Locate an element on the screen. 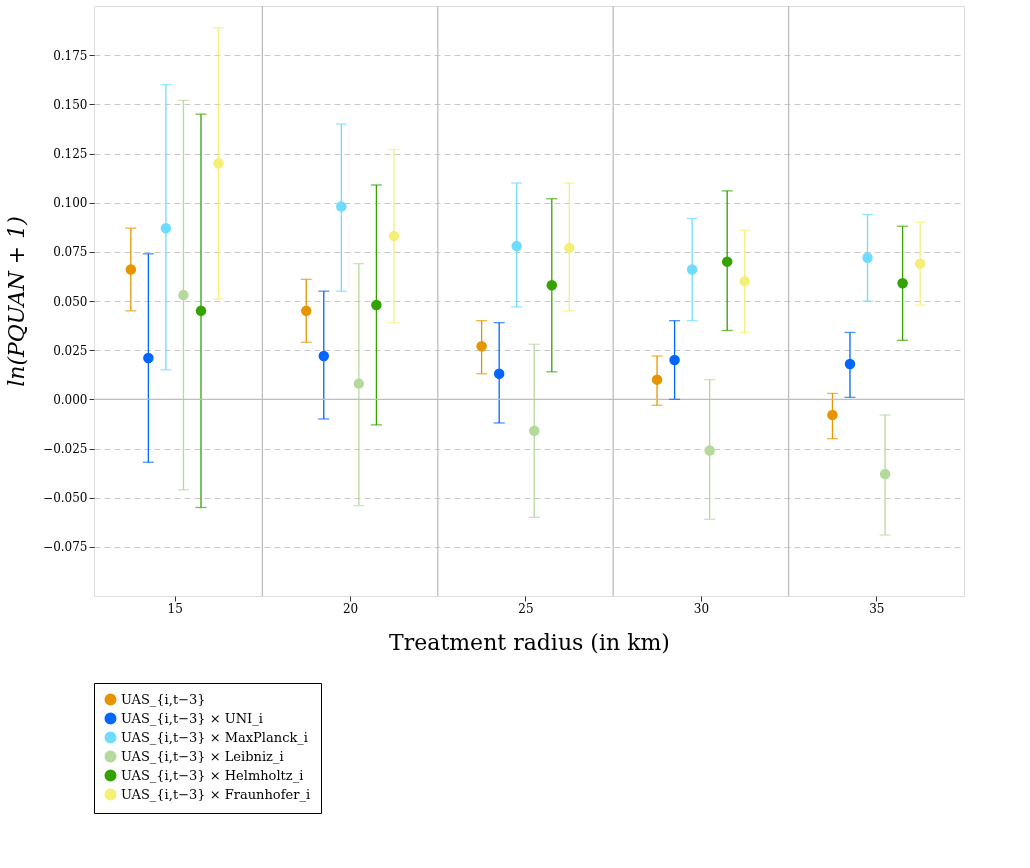  y-tick-label: 0.100 is located at coordinates (70, 203).